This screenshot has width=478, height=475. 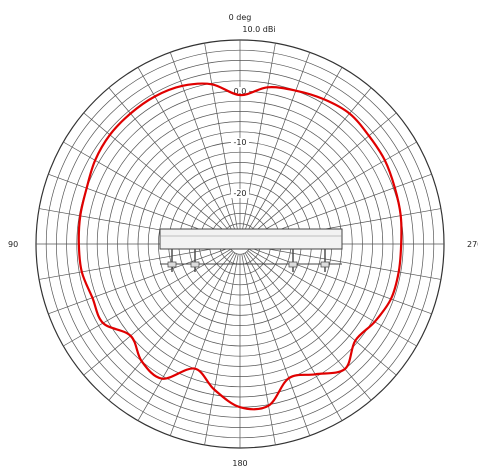 I want to click on ring-labels: 0.0 -10 -20, so click(x=240, y=142).